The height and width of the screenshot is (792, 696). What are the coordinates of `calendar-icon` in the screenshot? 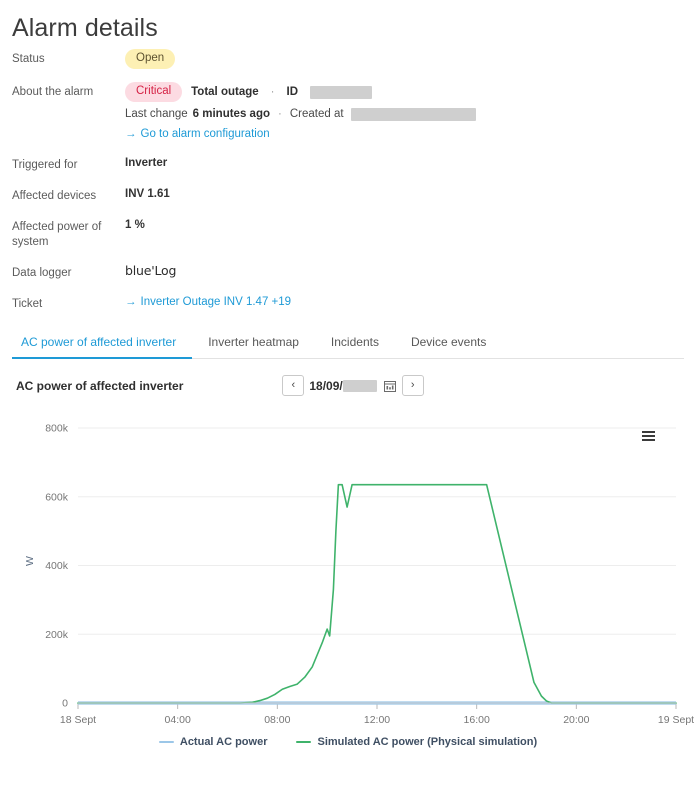 It's located at (389, 386).